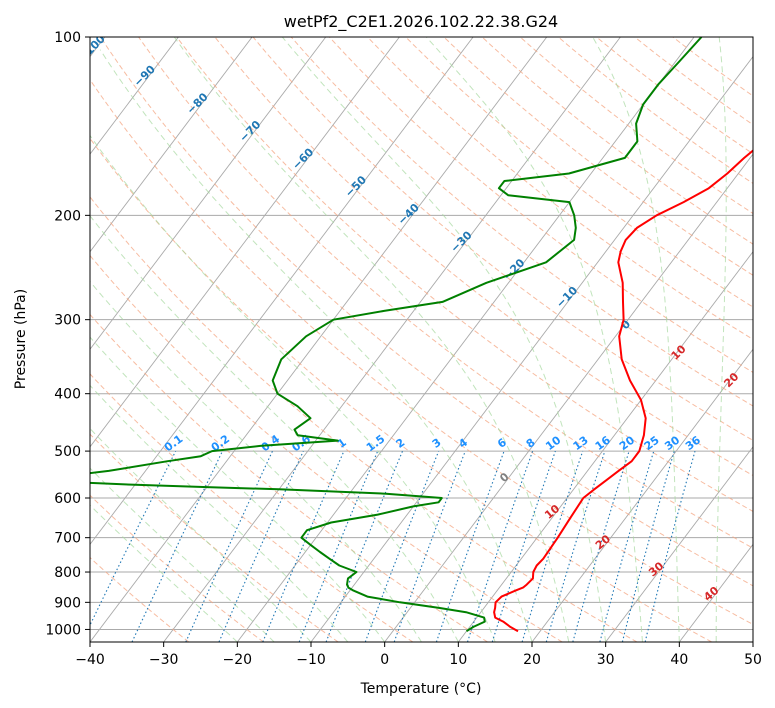 This screenshot has height=708, width=775. Describe the element at coordinates (421, 22) in the screenshot. I see `chart-title: wetPf2_C2E1.2026.102.22.38.G24` at that location.